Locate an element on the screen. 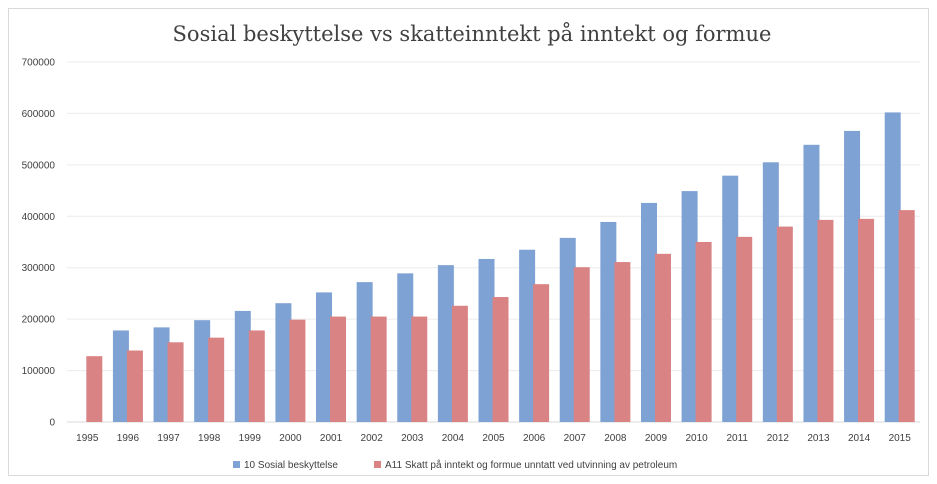 Image resolution: width=937 pixels, height=484 pixels. y-tick-label: 100000 is located at coordinates (39, 371).